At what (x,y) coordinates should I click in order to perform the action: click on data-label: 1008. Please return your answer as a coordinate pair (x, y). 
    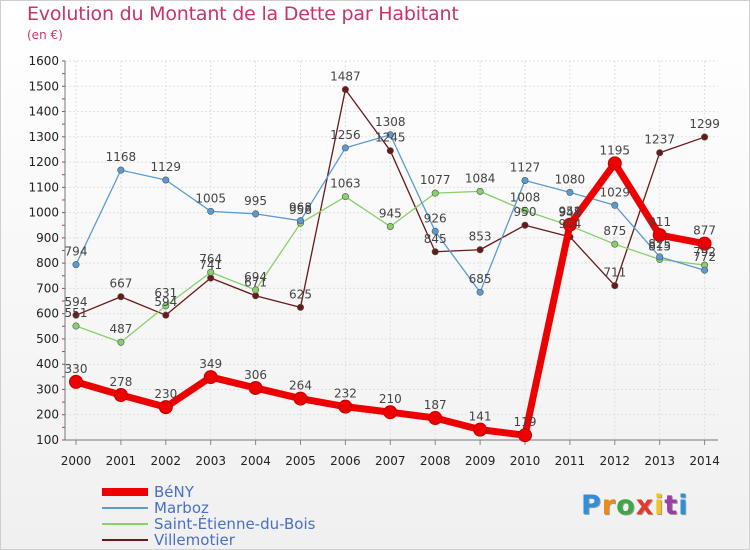
    Looking at the image, I should click on (525, 198).